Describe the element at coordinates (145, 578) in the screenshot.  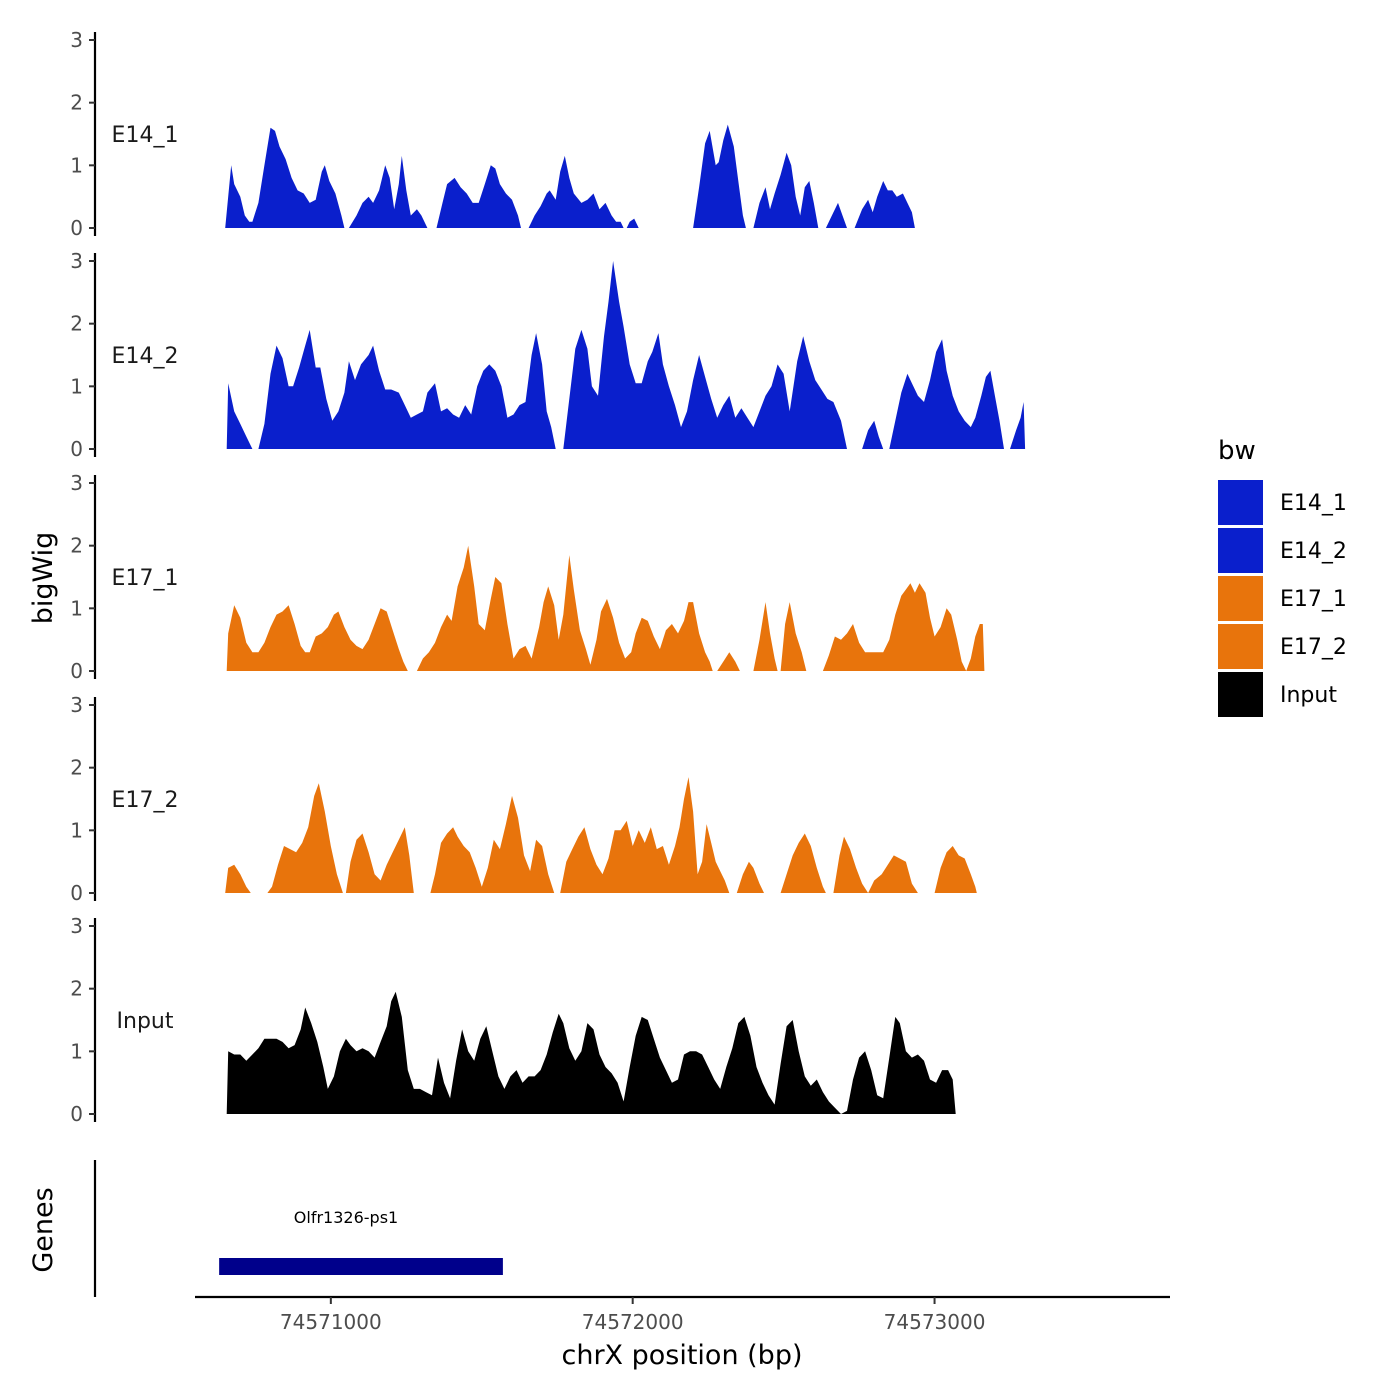
I see `track-label-e17-1: E17_1` at that location.